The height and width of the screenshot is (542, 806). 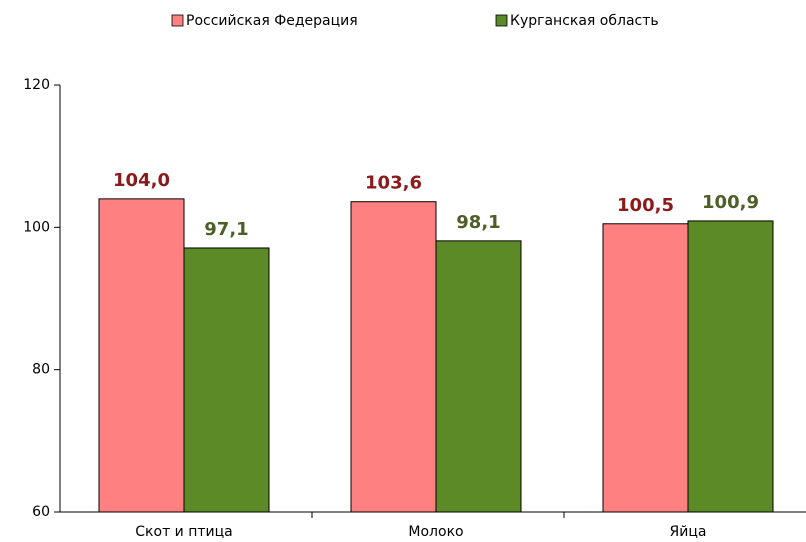 I want to click on x-tick-label: Молоко, so click(x=435, y=532).